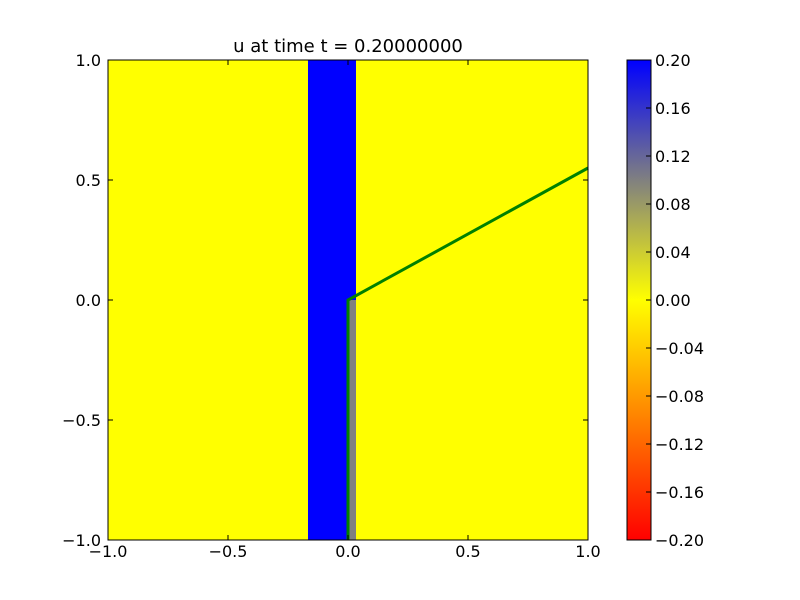 This screenshot has height=600, width=800. I want to click on colorbar-tick-label: 0.20, so click(673, 60).